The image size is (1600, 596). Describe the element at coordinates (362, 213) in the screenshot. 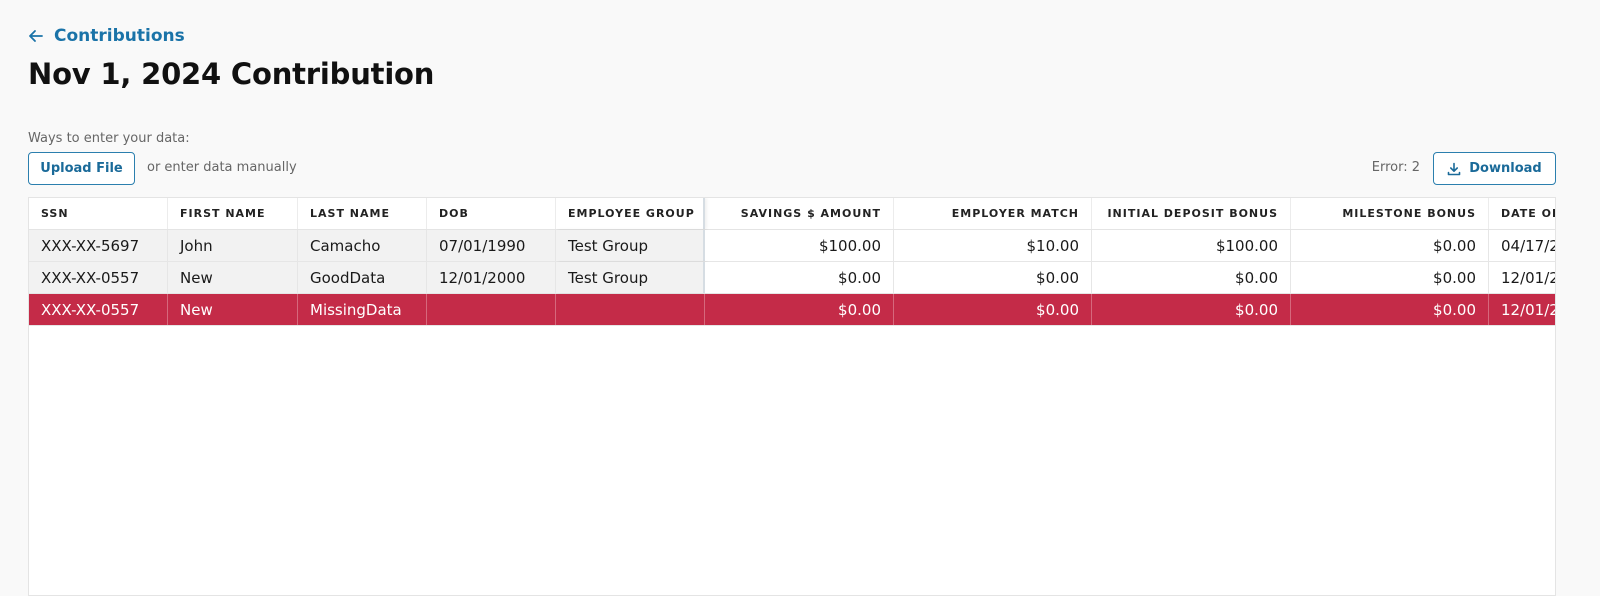

I see `column-header-last-name: LAST NAME` at that location.